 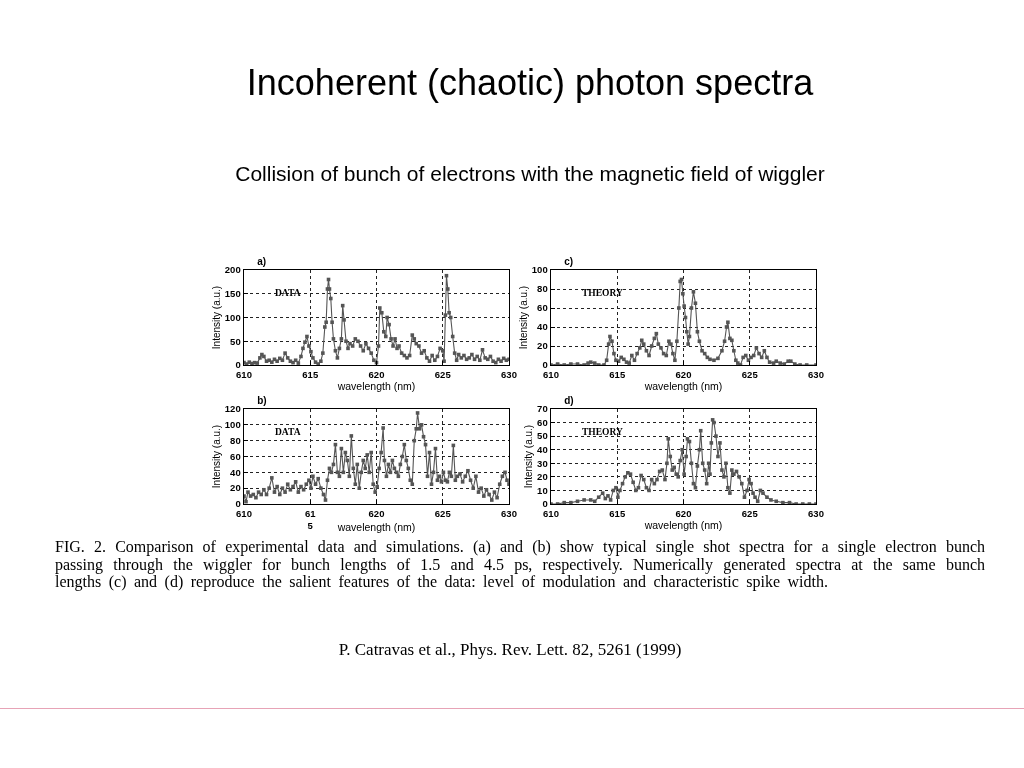 I want to click on x-tick-label: 61 5, so click(x=310, y=519).